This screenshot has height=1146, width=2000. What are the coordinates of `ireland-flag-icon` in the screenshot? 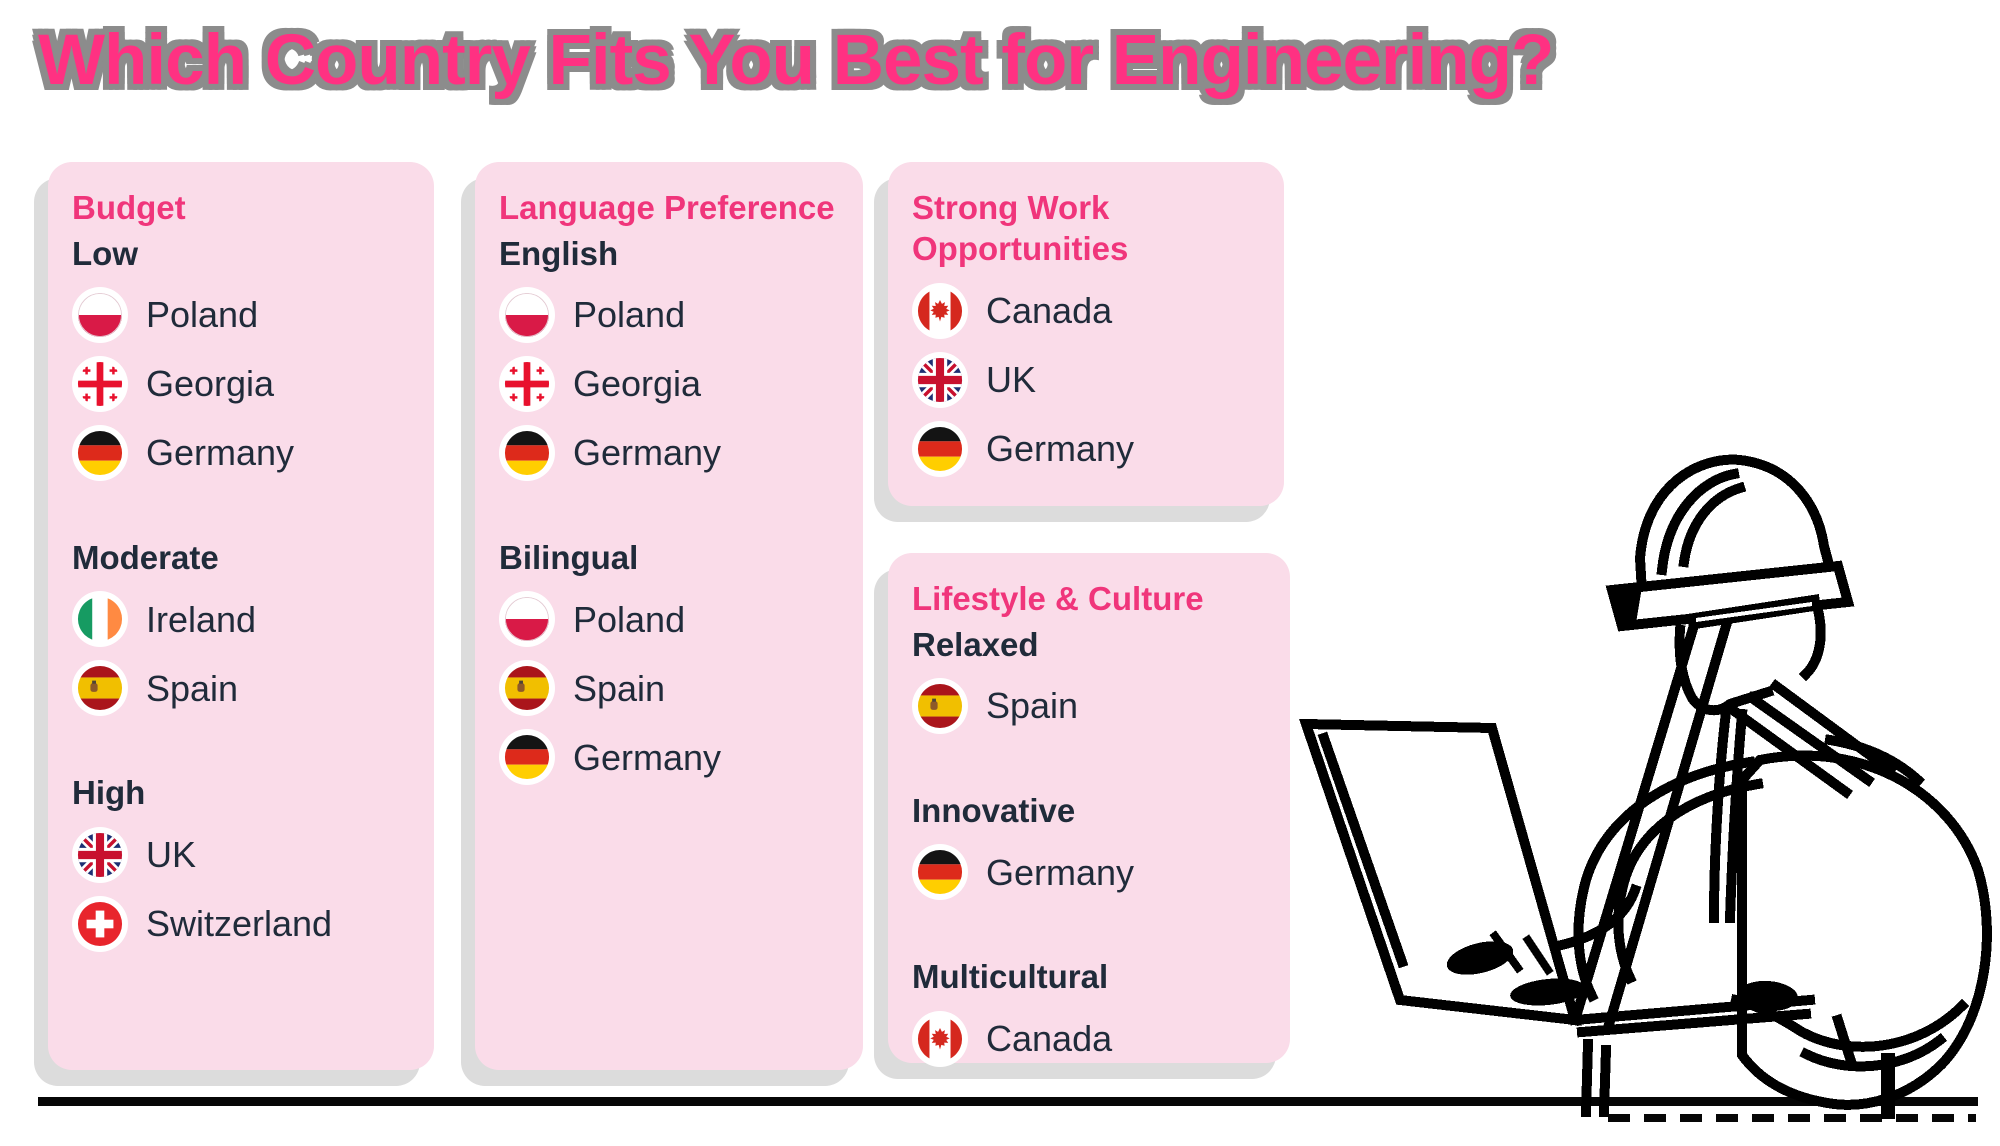 It's located at (100, 619).